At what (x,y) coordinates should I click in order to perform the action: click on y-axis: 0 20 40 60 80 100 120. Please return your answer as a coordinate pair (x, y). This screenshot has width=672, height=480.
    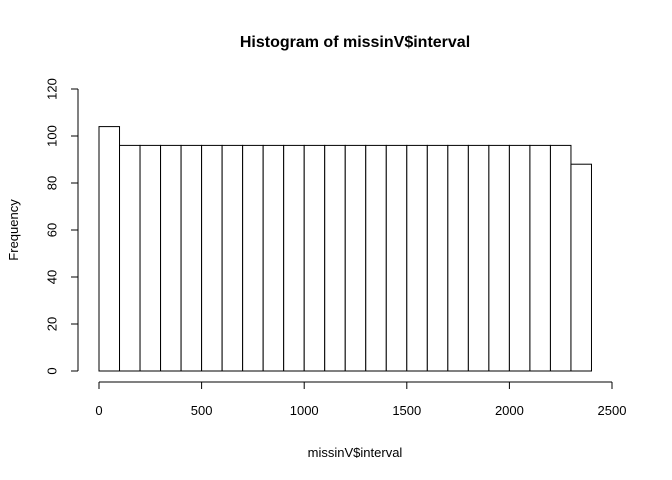
    Looking at the image, I should click on (62, 226).